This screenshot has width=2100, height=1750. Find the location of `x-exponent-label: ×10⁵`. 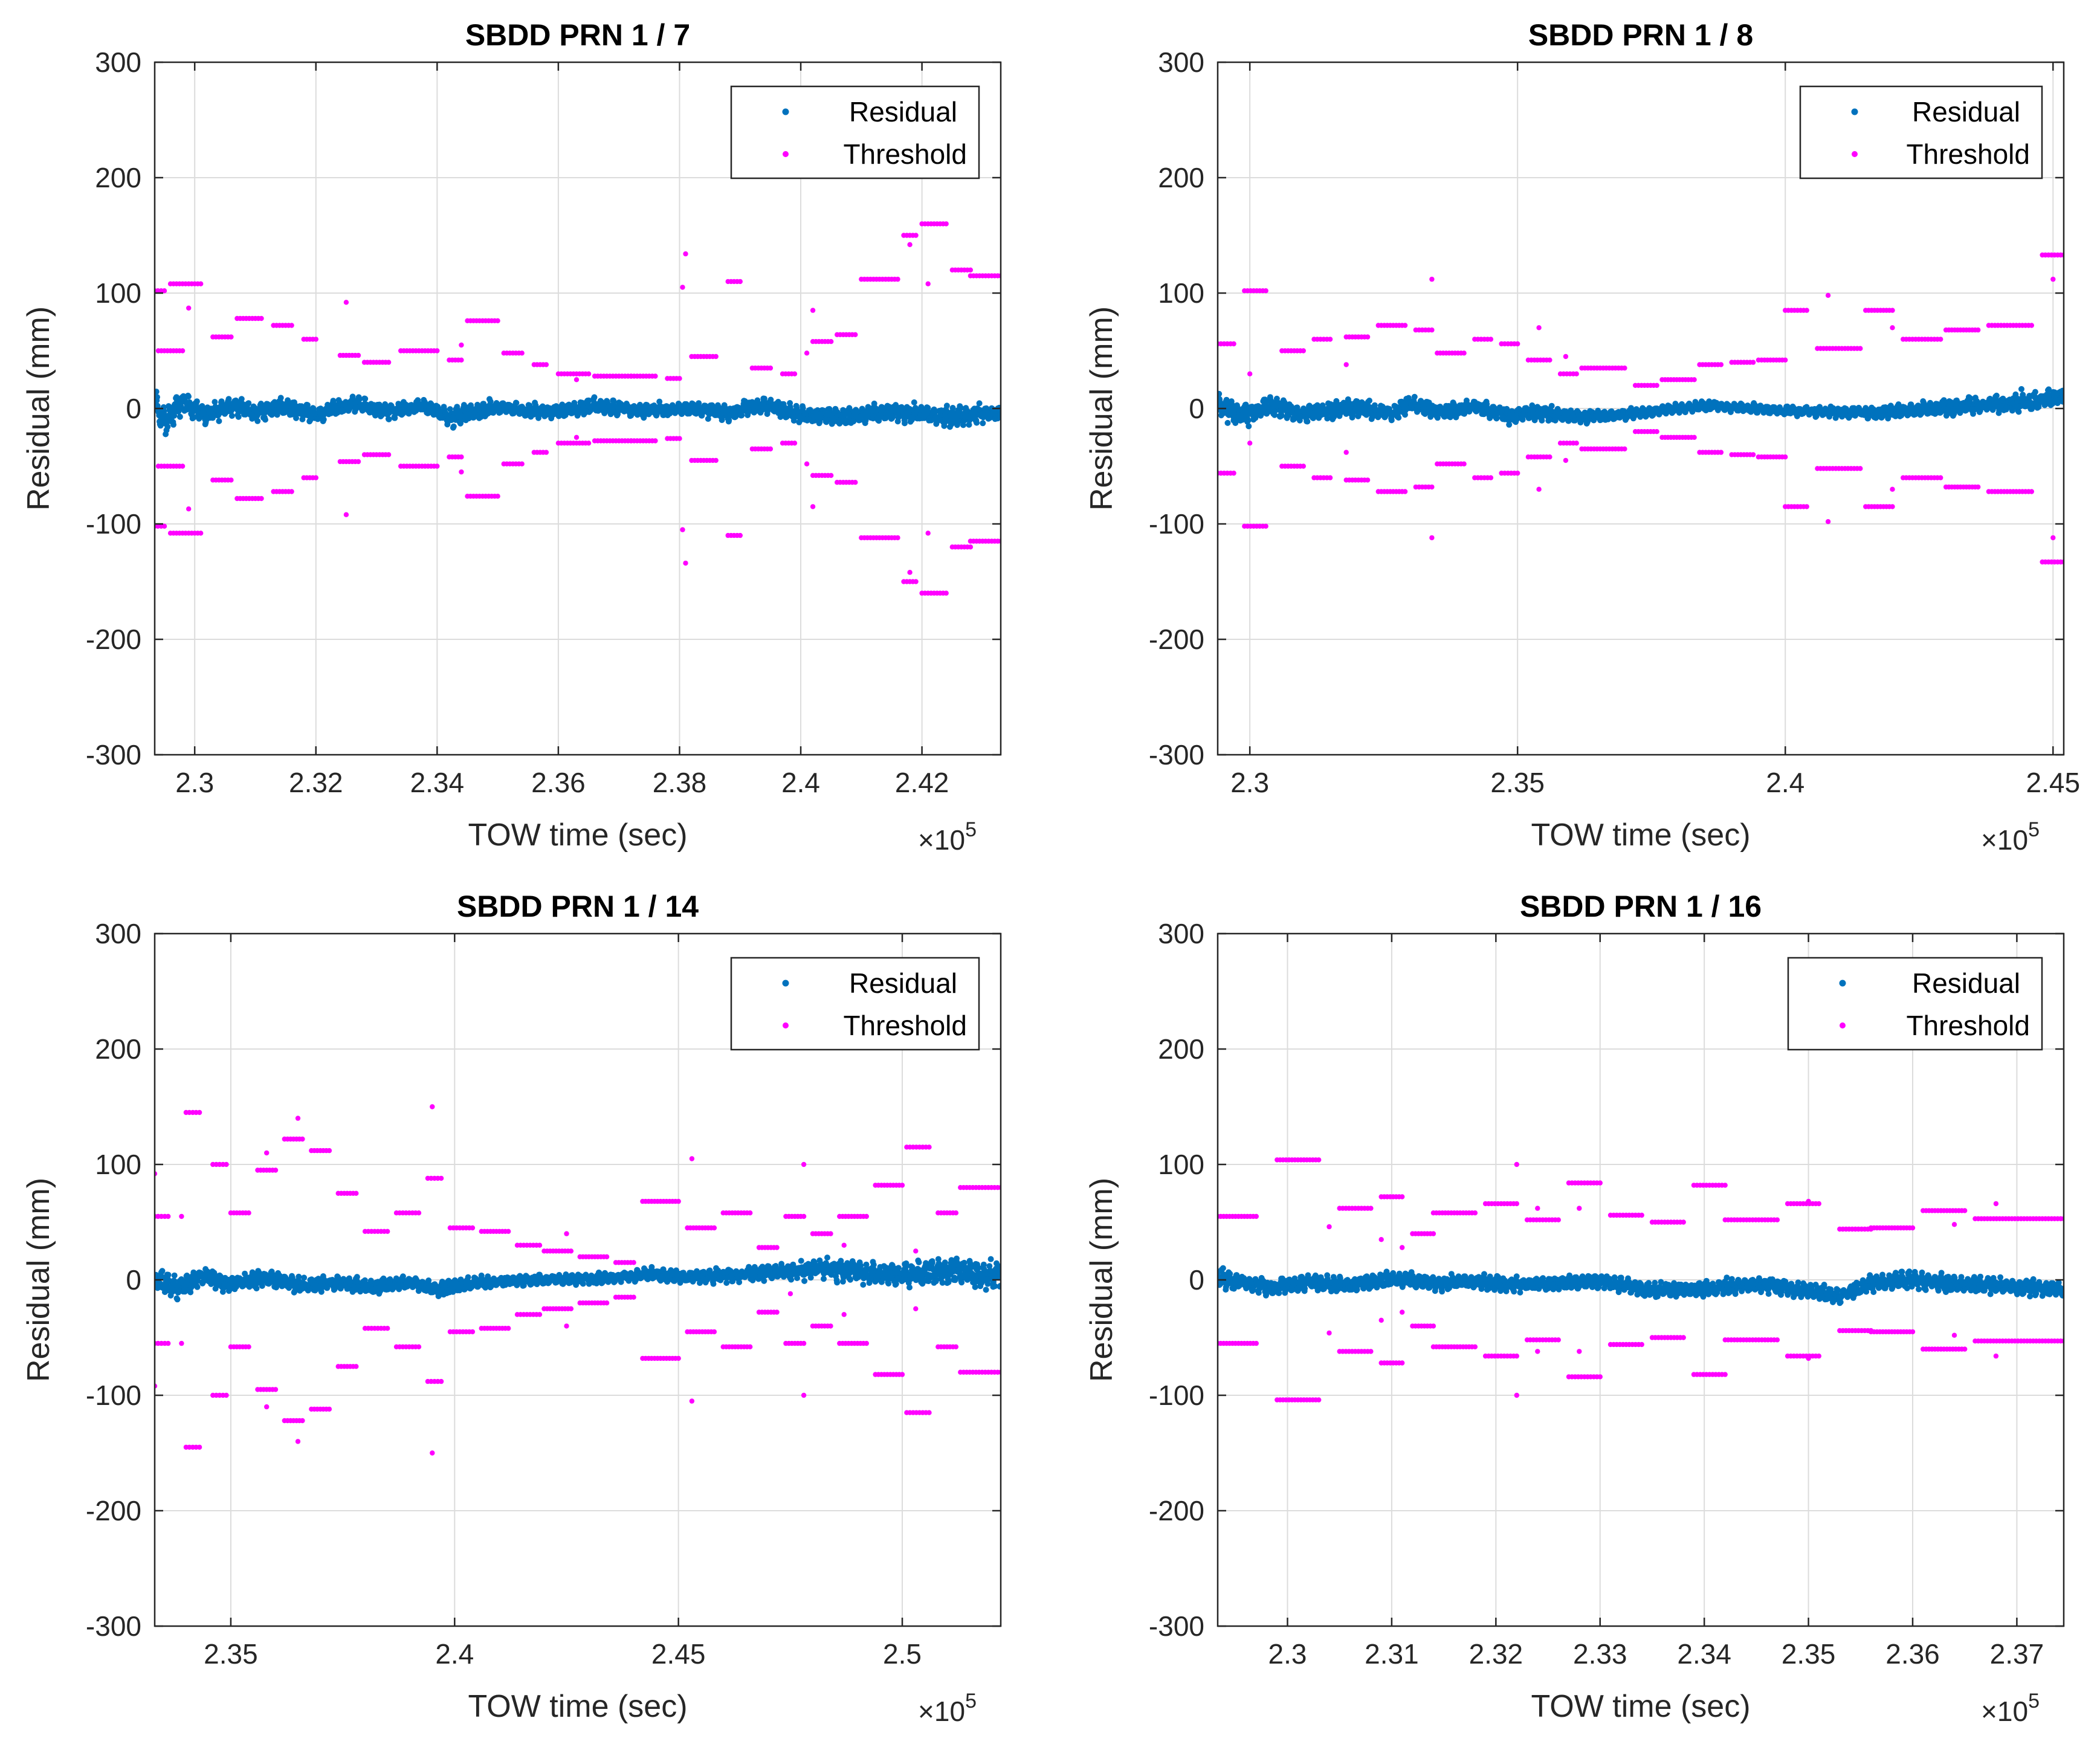

x-exponent-label: ×10⁵ is located at coordinates (947, 837).